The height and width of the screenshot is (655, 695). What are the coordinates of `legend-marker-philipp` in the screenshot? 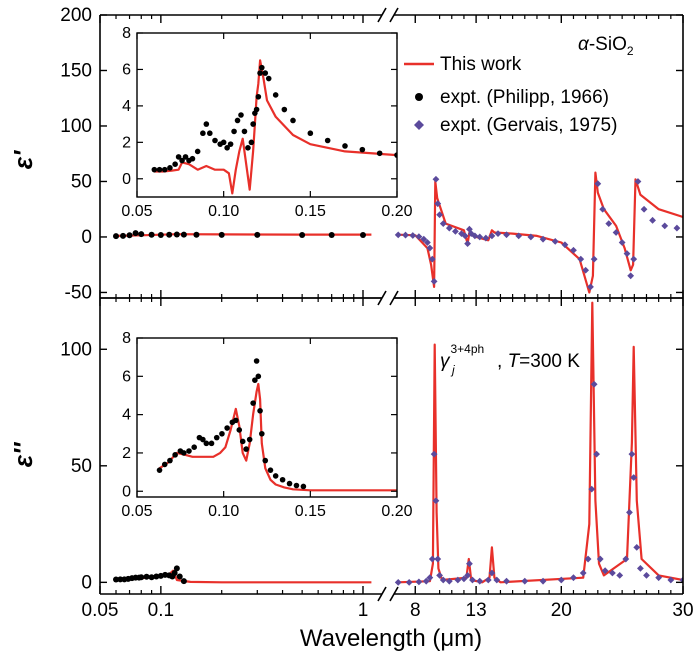 It's located at (419, 97).